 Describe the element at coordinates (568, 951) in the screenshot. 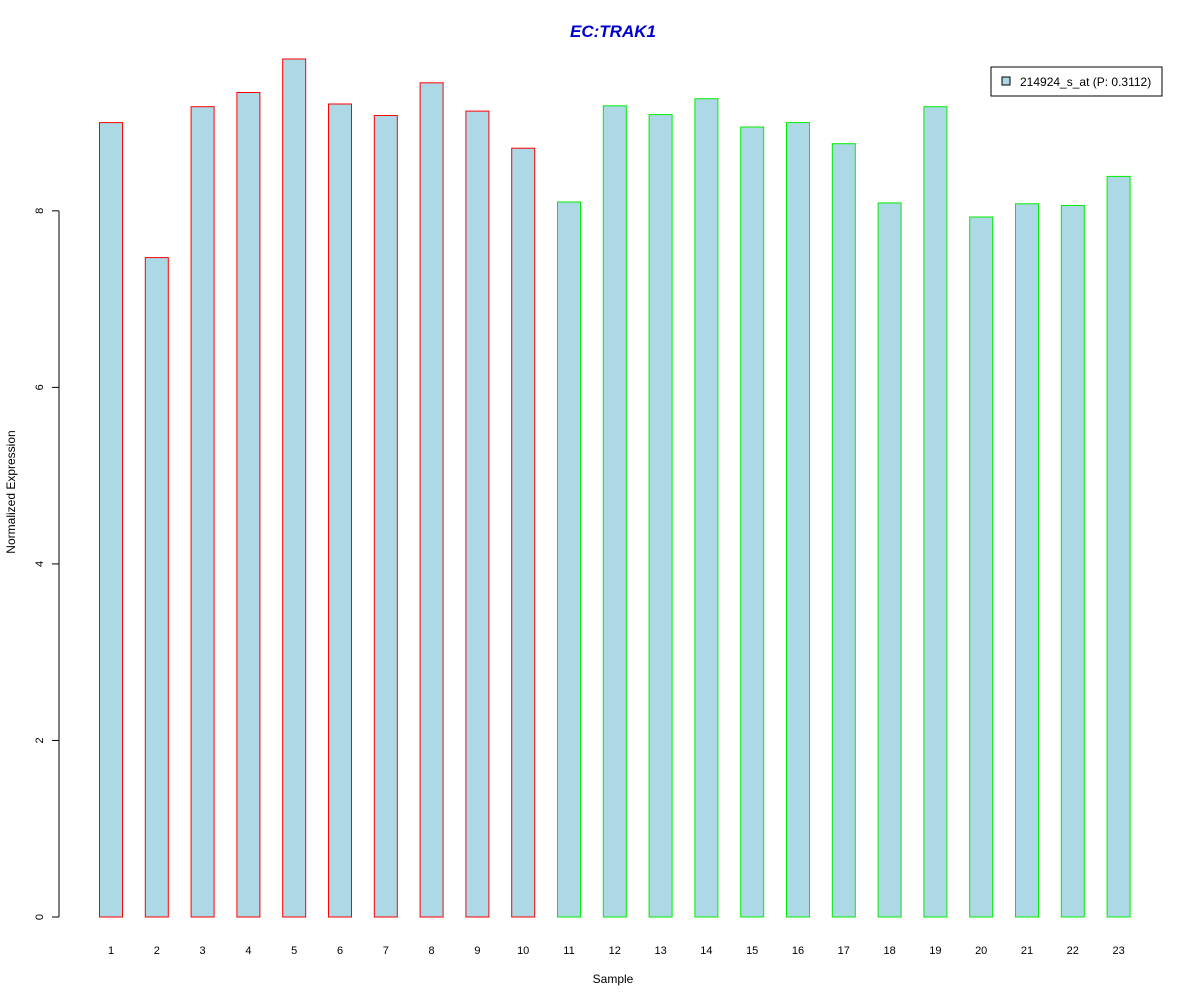

I see `x-tick-label: 11` at that location.